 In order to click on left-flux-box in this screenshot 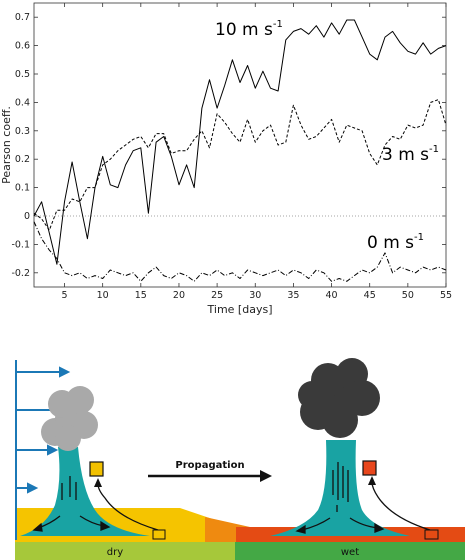, I will do `click(96, 469)`.